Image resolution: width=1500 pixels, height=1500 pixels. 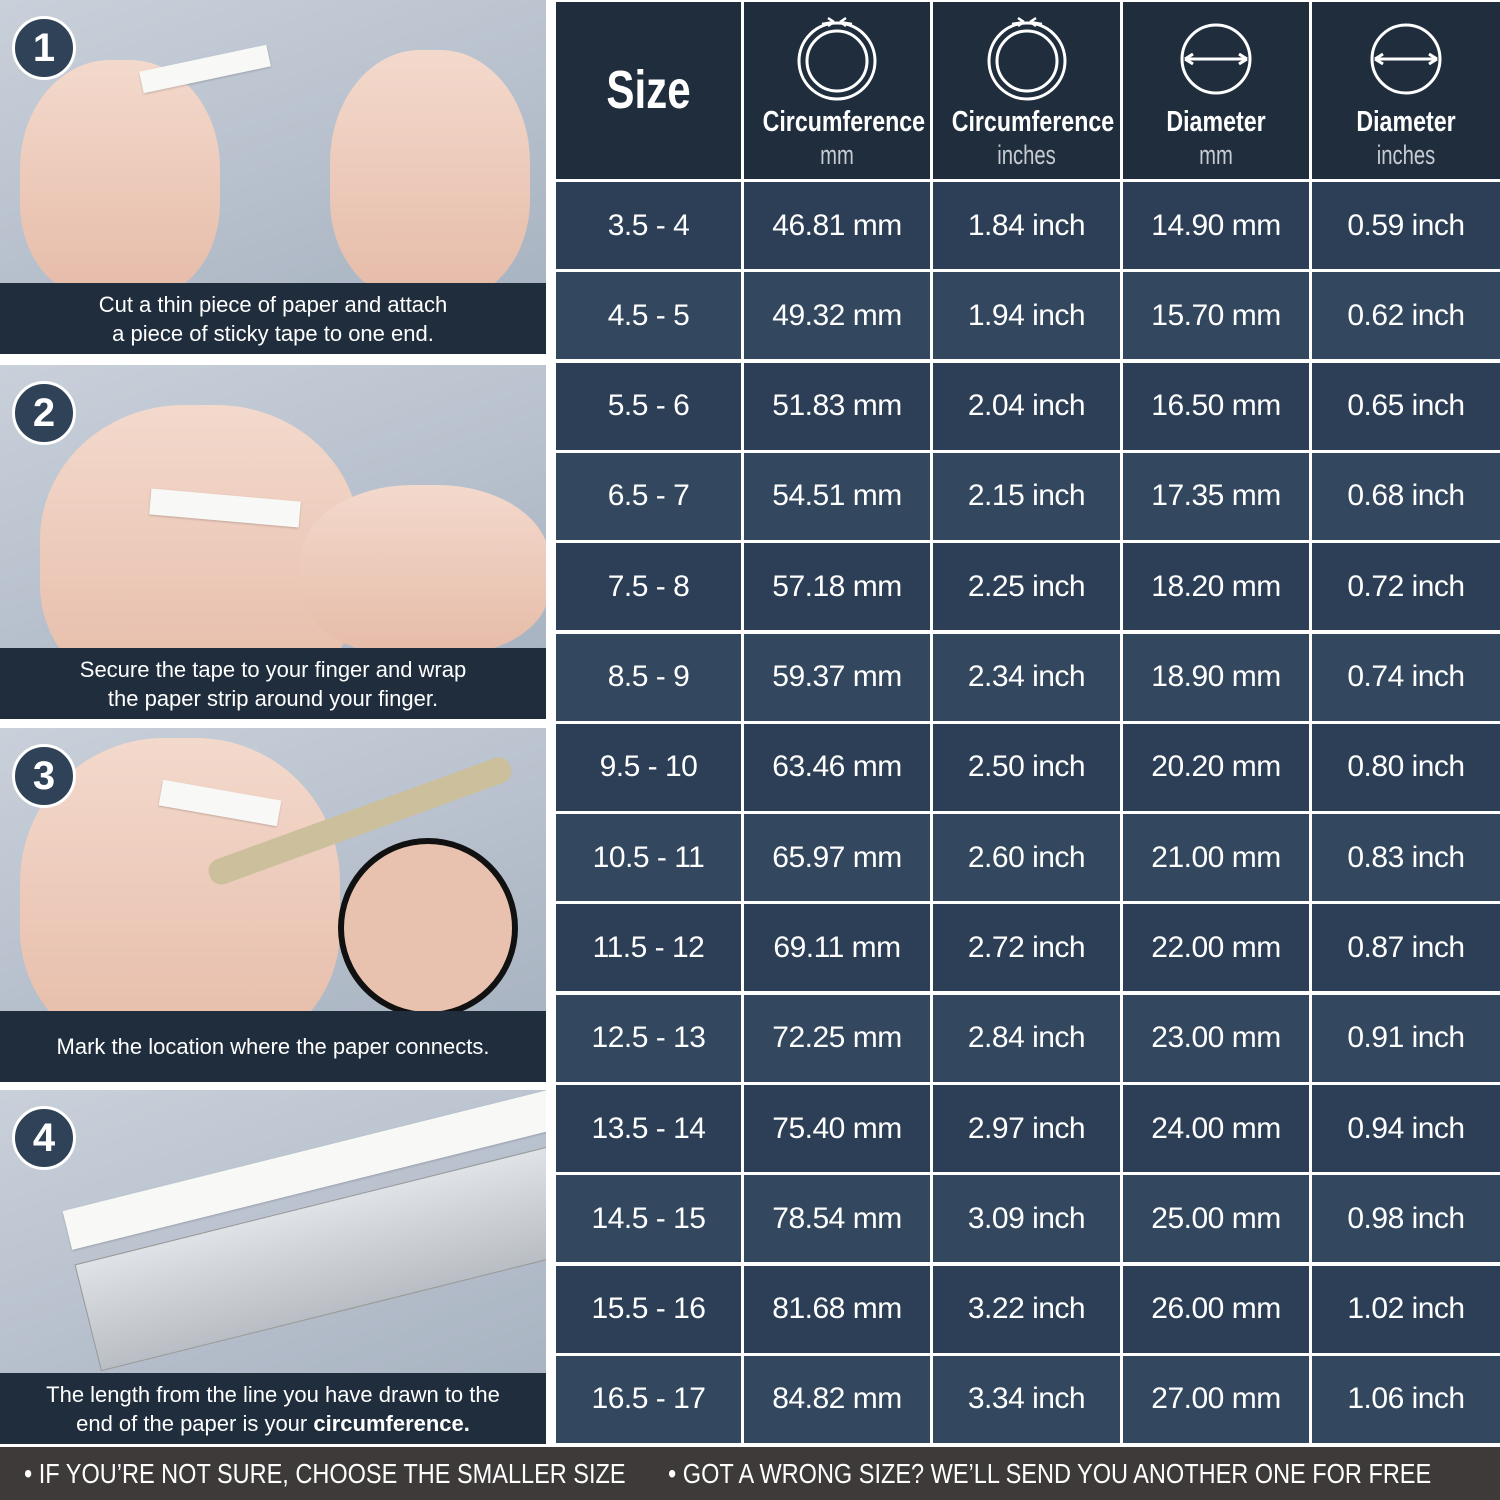 What do you see at coordinates (837, 1219) in the screenshot?
I see `cell-circumference-mm: 78.54 mm` at bounding box center [837, 1219].